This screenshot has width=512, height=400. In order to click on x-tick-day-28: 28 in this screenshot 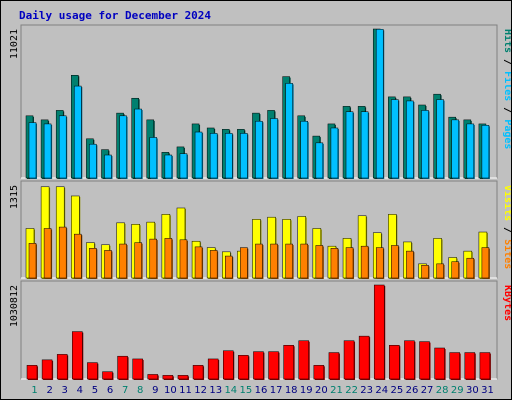, I will do `click(442, 390)`.